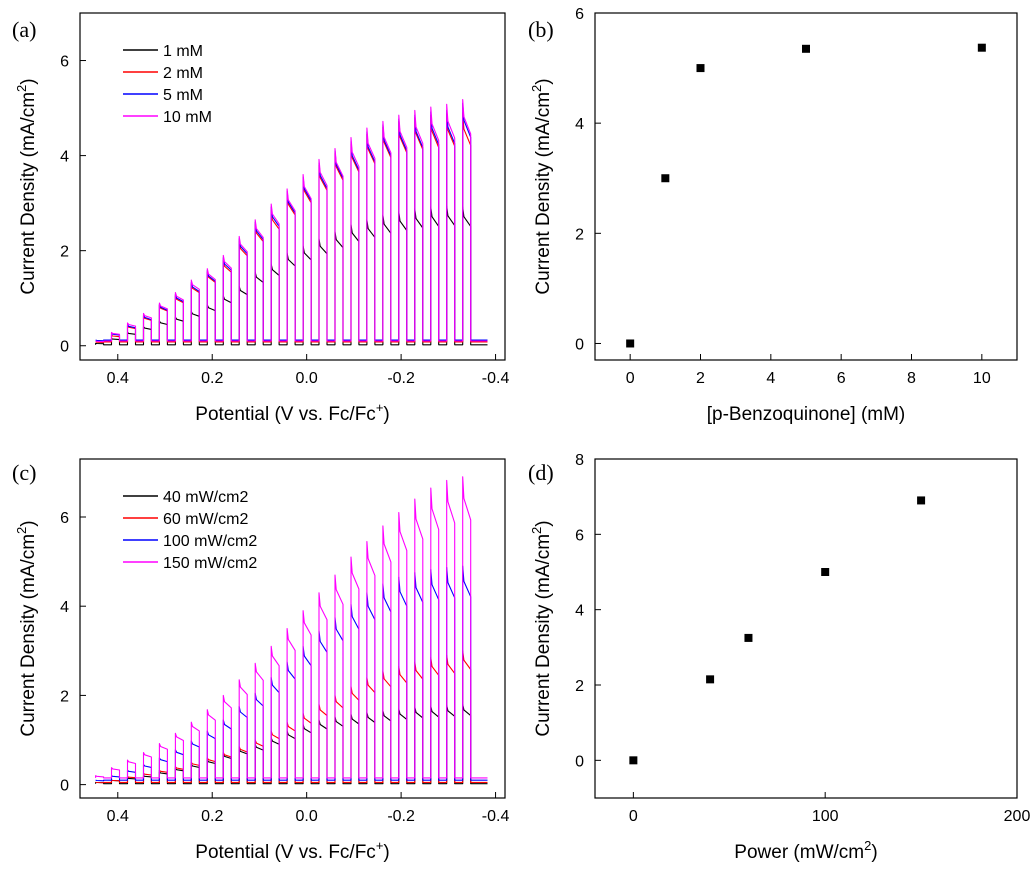 This screenshot has height=877, width=1033. Describe the element at coordinates (799, 852) in the screenshot. I see `x-axis-title-text: Power (mW/cm` at that location.